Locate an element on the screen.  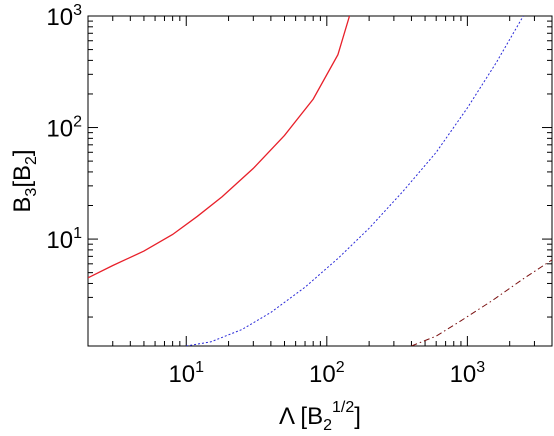
x-axis-label-sup: 1/2 is located at coordinates (343, 407).